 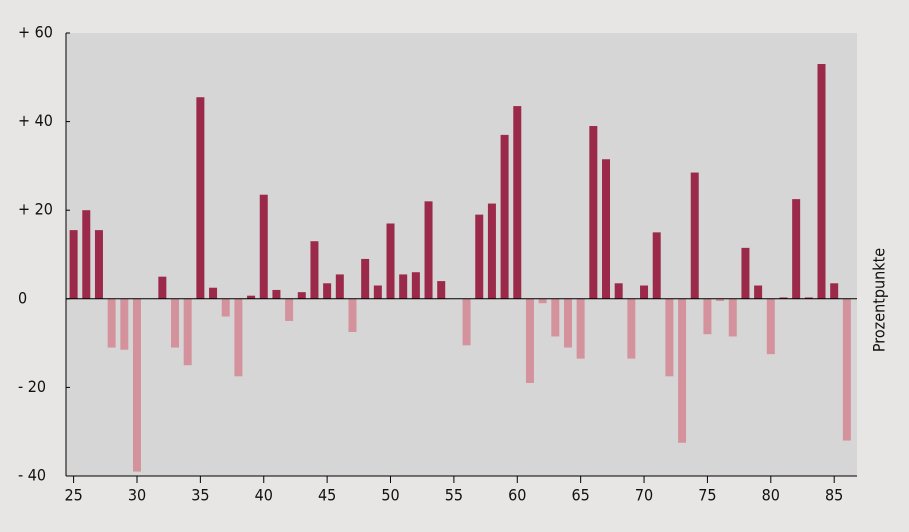 I want to click on x-tick-label: 75, so click(x=707, y=495).